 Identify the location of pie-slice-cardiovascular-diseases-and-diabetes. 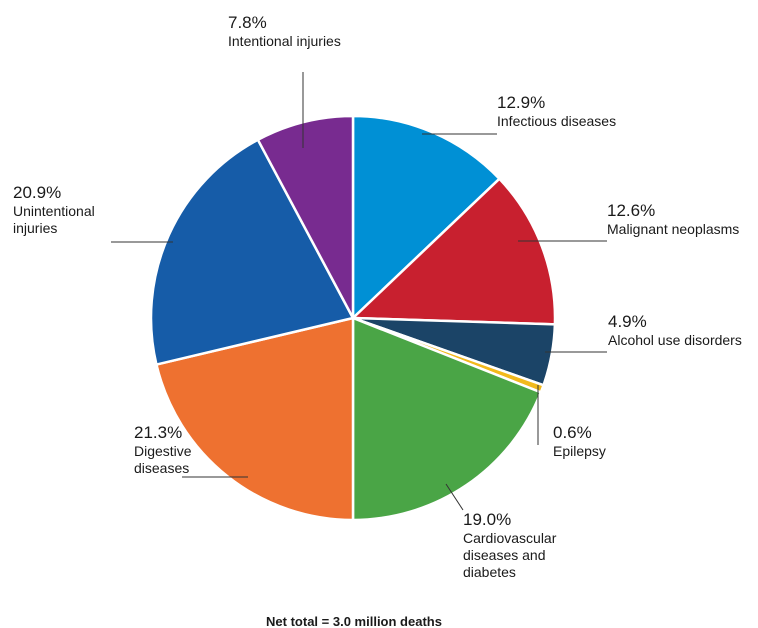
(447, 419).